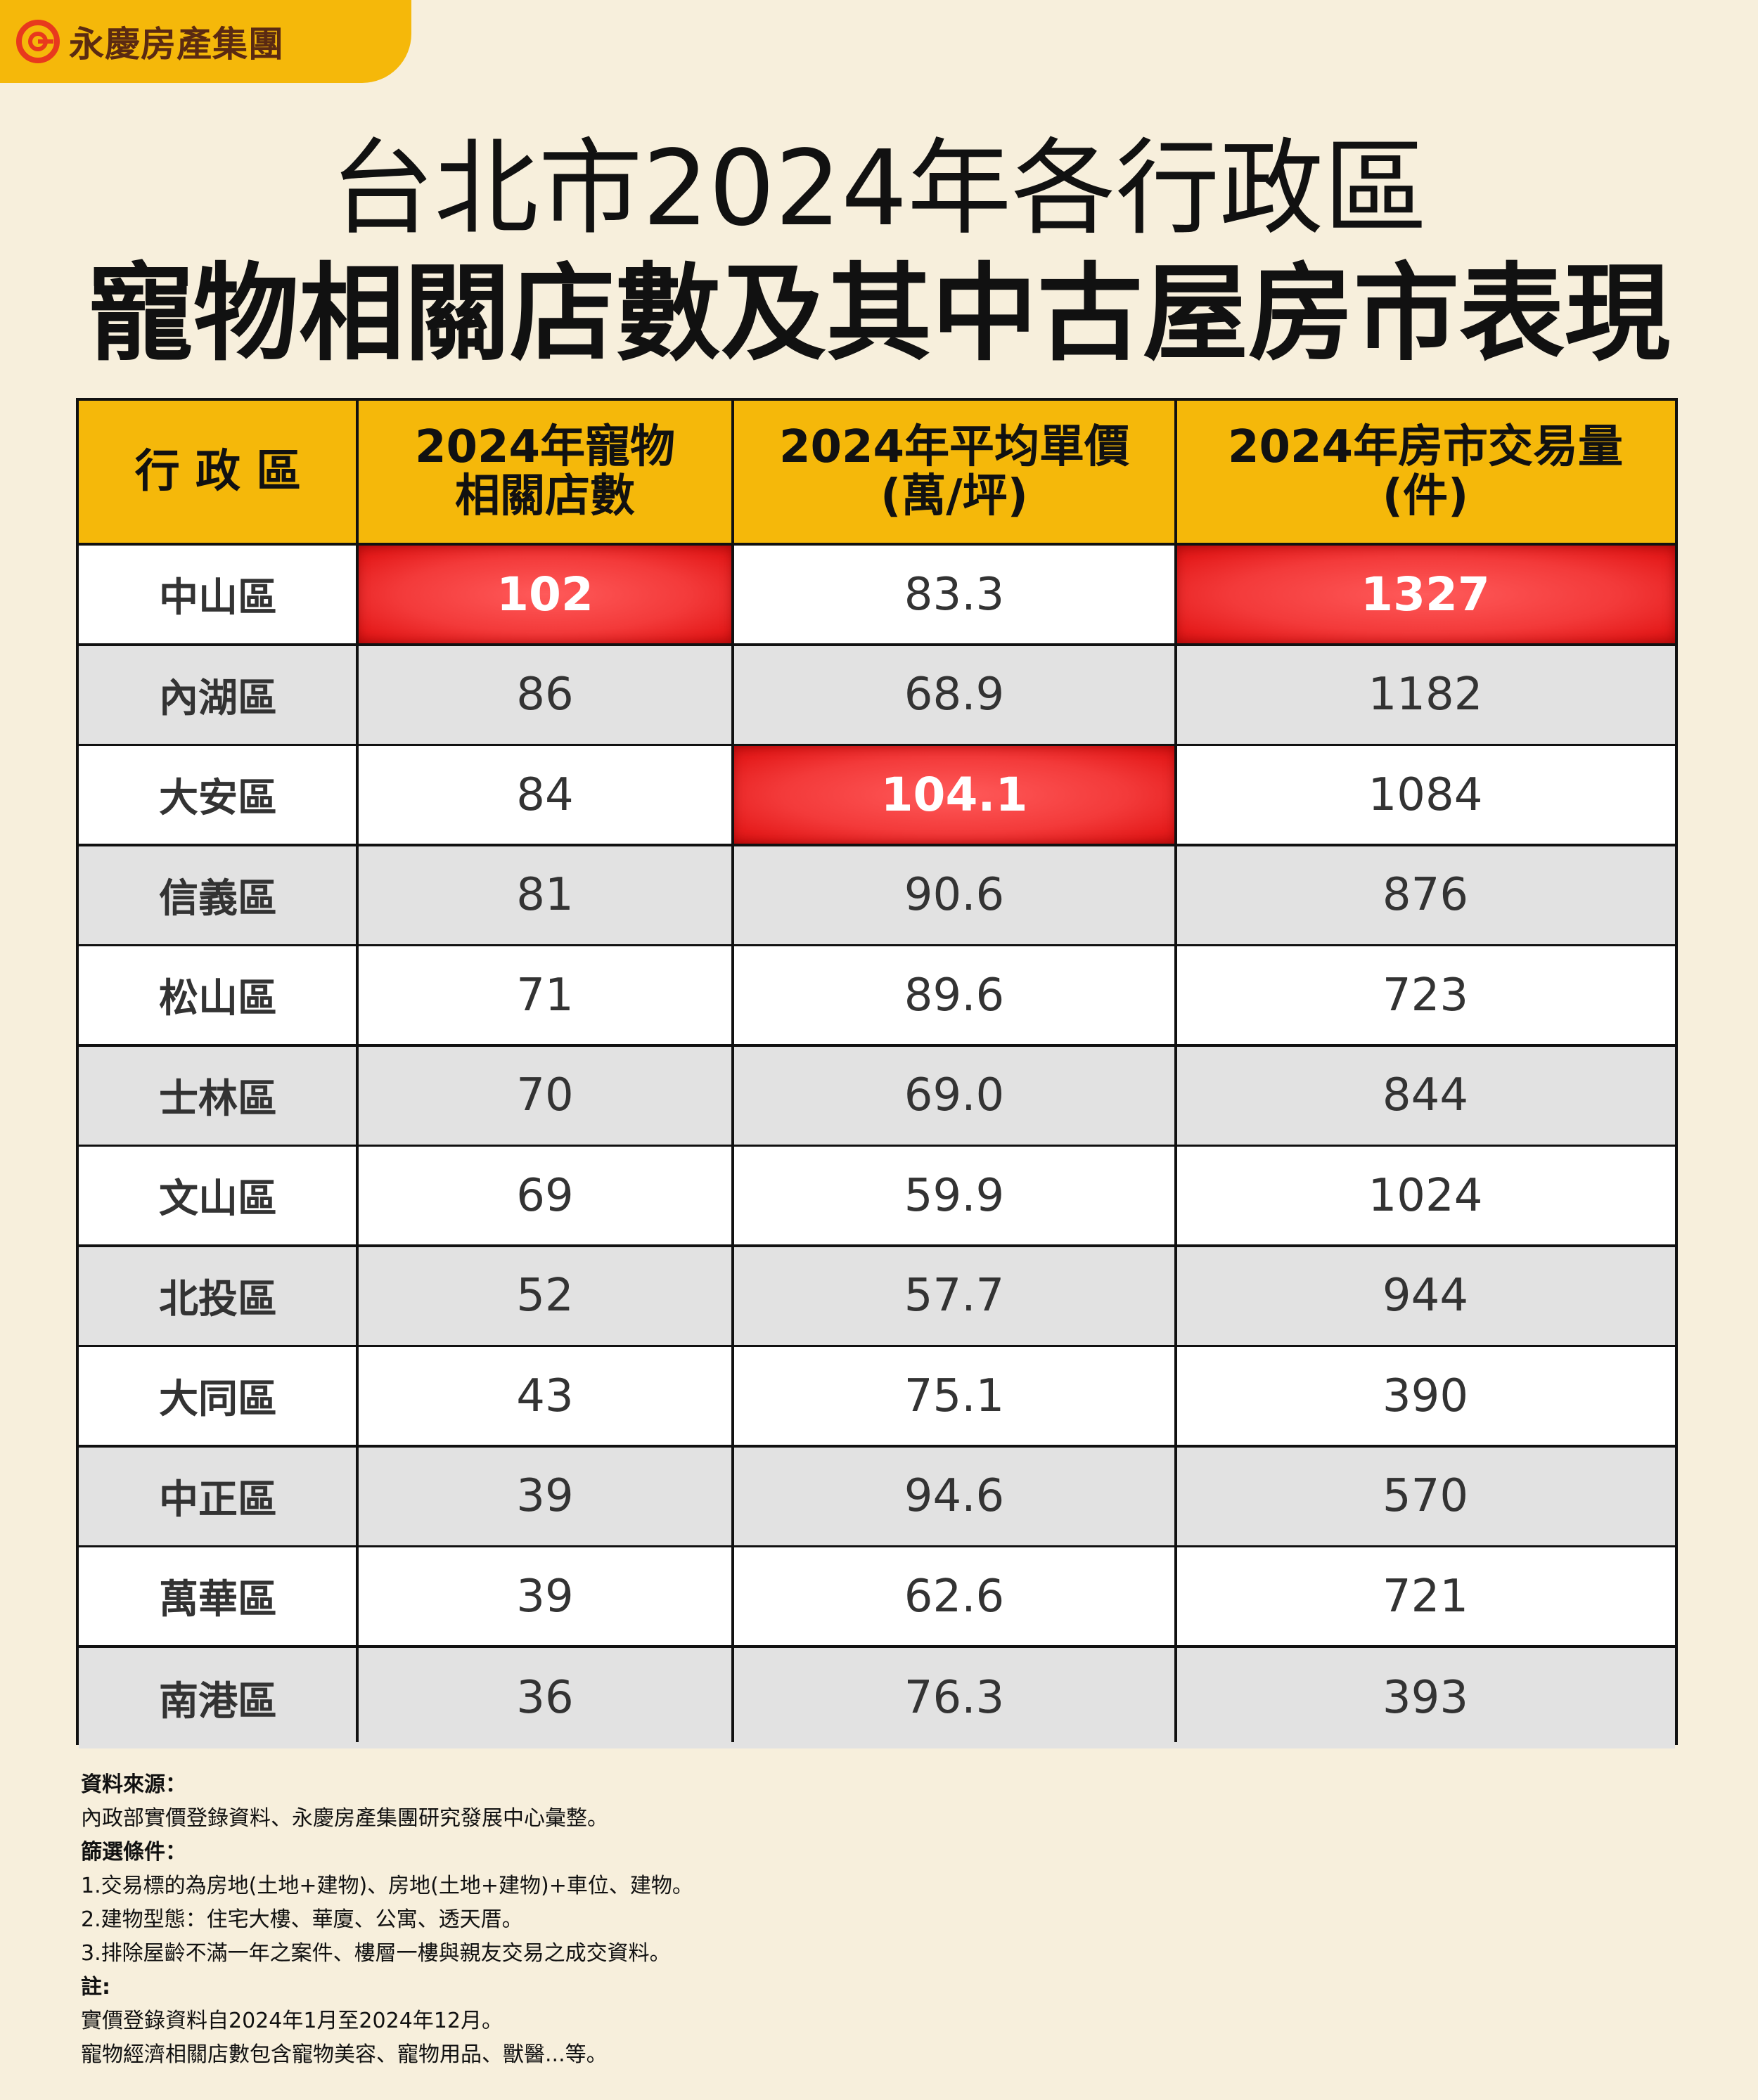  What do you see at coordinates (218, 1600) in the screenshot?
I see `cell-district: 萬華區` at bounding box center [218, 1600].